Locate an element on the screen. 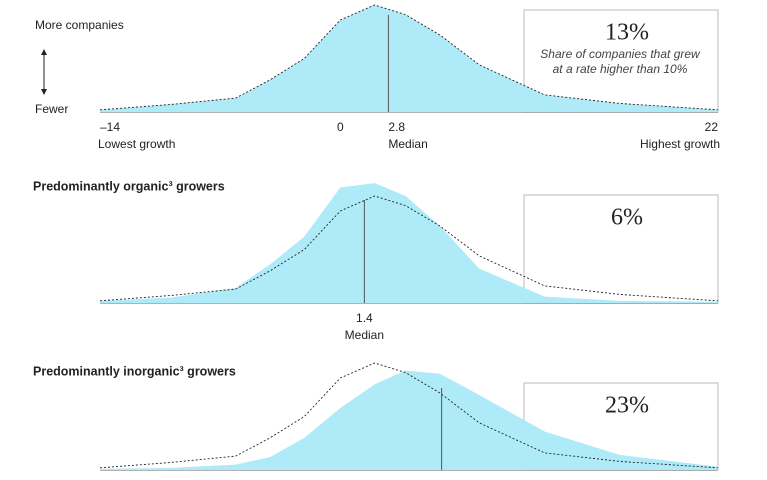 The image size is (767, 480). x-tick-label: –14 is located at coordinates (110, 127).